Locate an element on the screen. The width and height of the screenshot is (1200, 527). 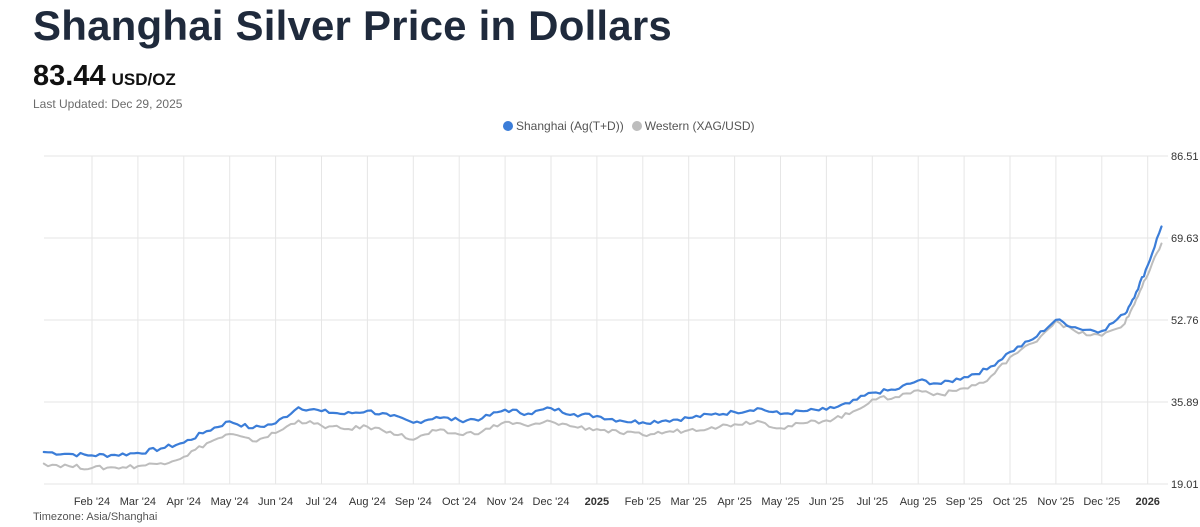
x-tick-label: Aug '24 is located at coordinates (367, 502).